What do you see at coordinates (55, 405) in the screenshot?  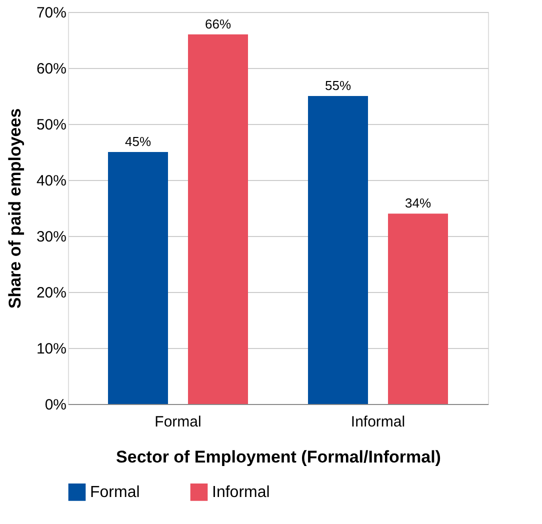 I see `y-tick-label: 0%` at bounding box center [55, 405].